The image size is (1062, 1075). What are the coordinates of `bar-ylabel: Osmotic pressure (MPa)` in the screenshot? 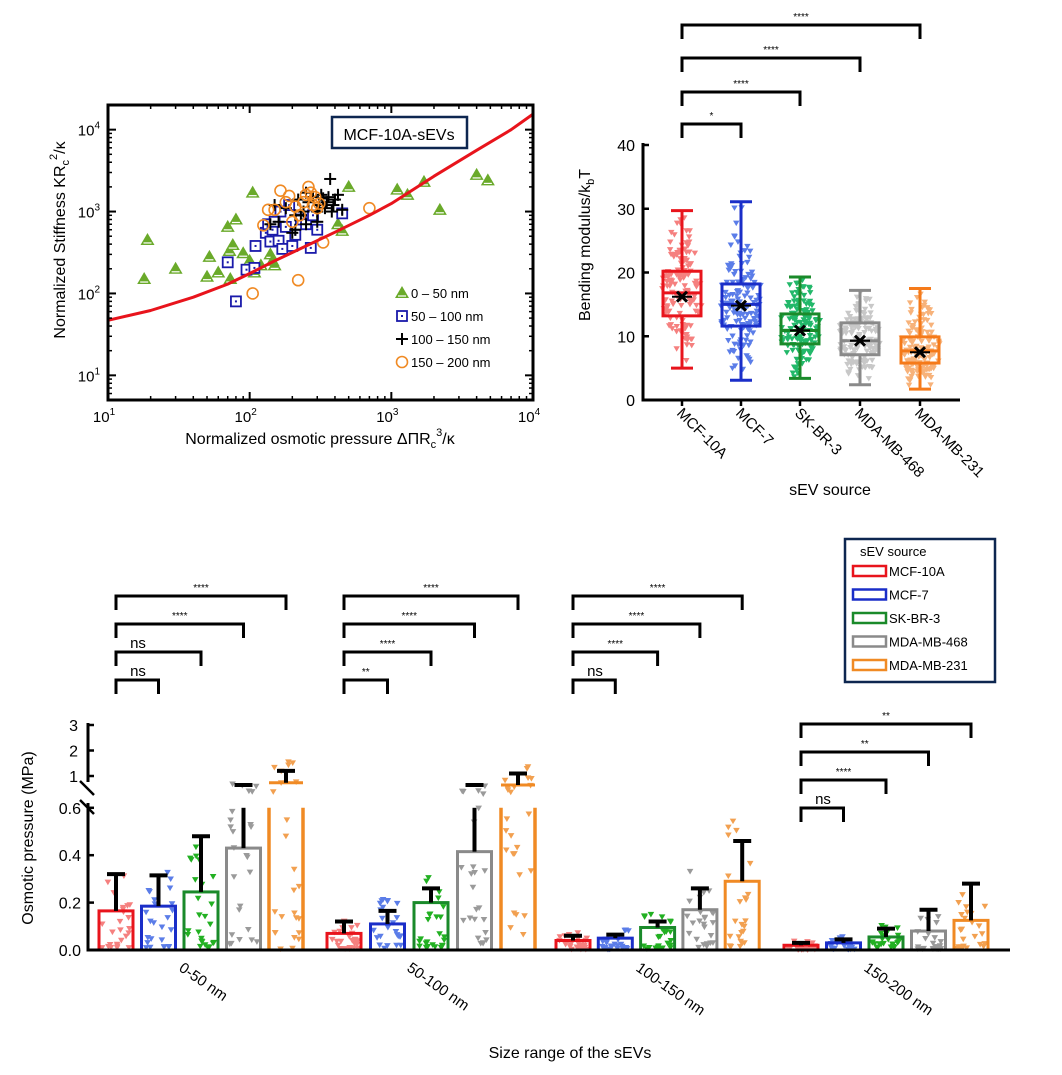 It's located at (28, 837).